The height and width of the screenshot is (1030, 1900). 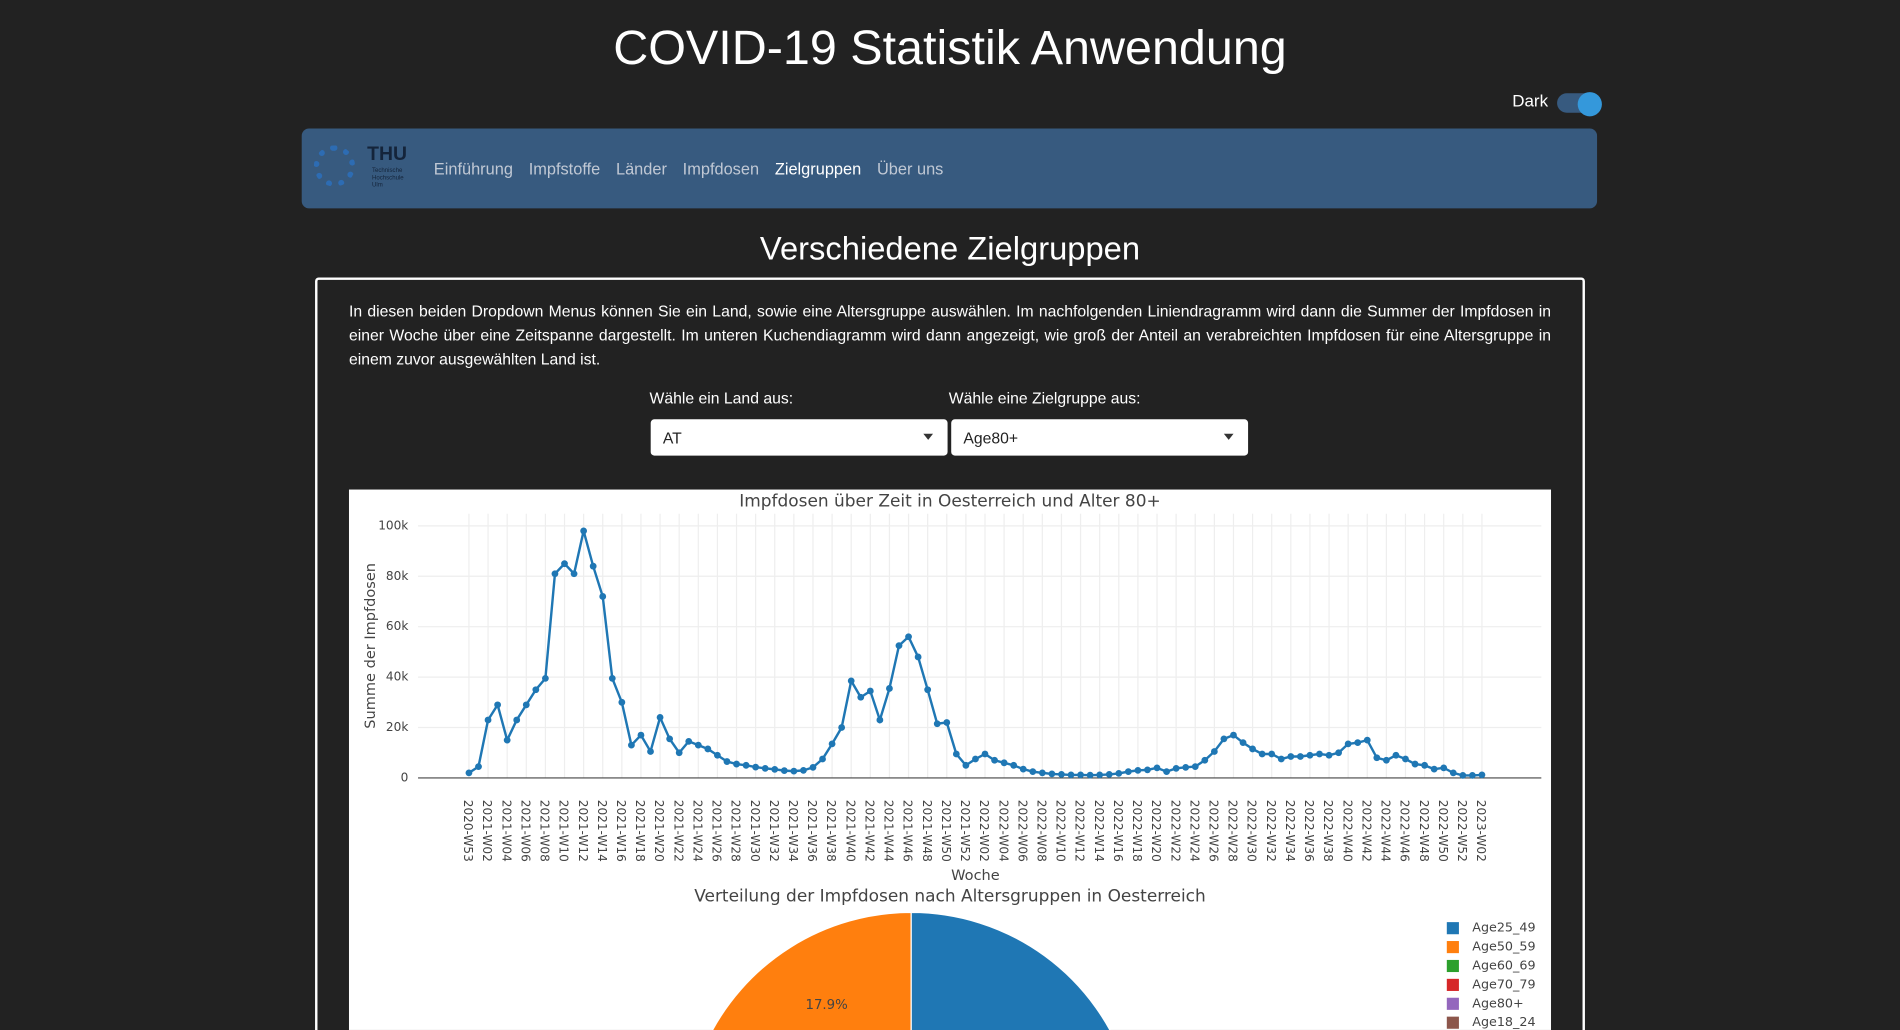 I want to click on x-tick-label: 2022-W48, so click(x=1424, y=831).